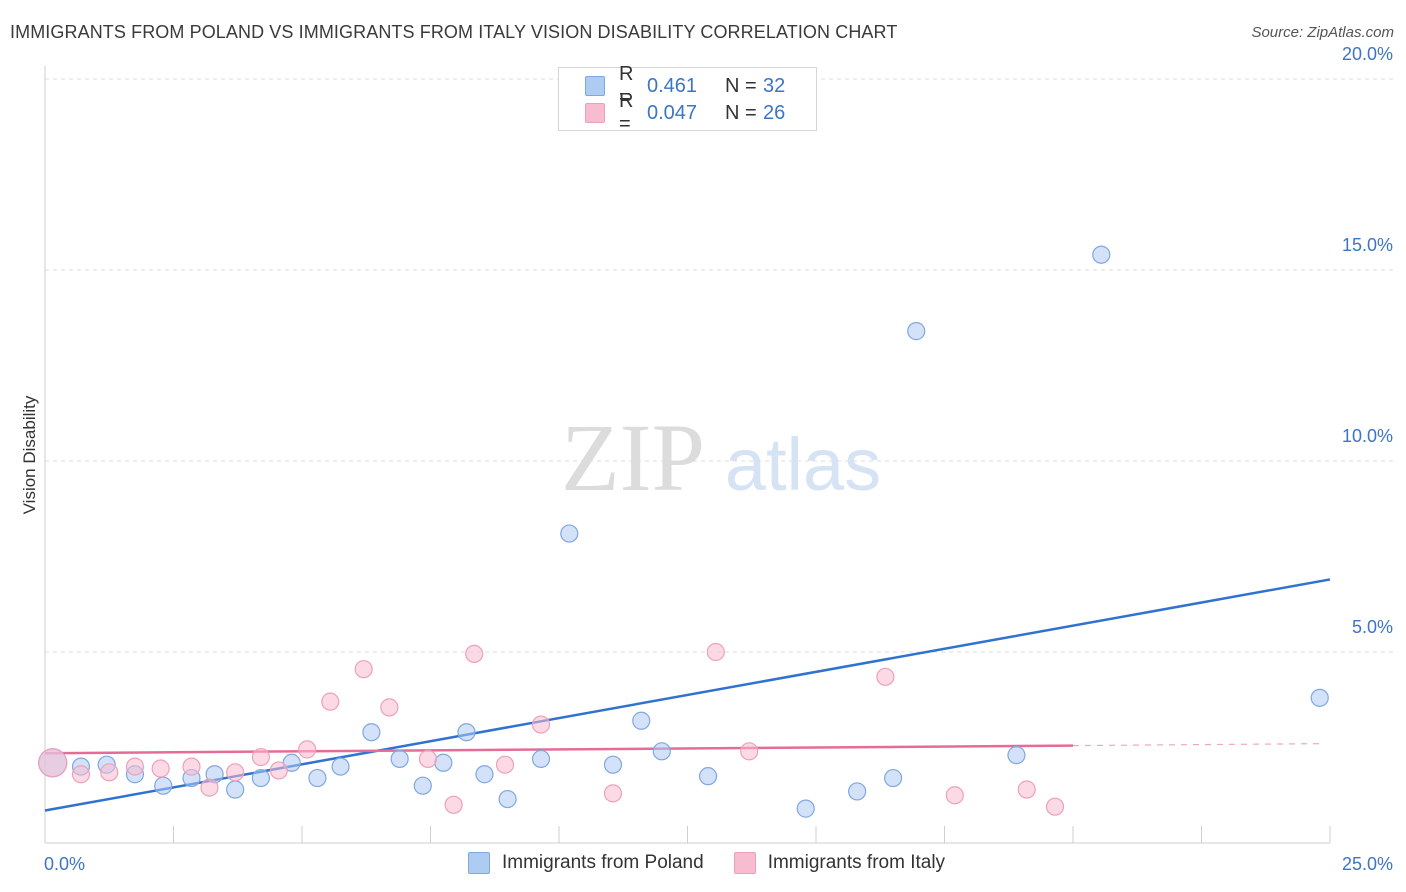 Image resolution: width=1406 pixels, height=892 pixels. Describe the element at coordinates (803, 464) in the screenshot. I see `watermark-atlas: atlas` at that location.